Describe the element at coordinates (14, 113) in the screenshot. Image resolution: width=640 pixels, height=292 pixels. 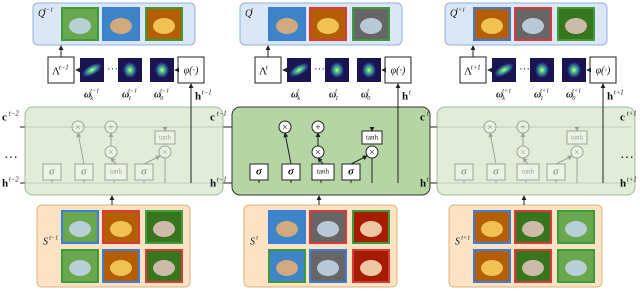
I see `state-label-sup: t−2` at that location.